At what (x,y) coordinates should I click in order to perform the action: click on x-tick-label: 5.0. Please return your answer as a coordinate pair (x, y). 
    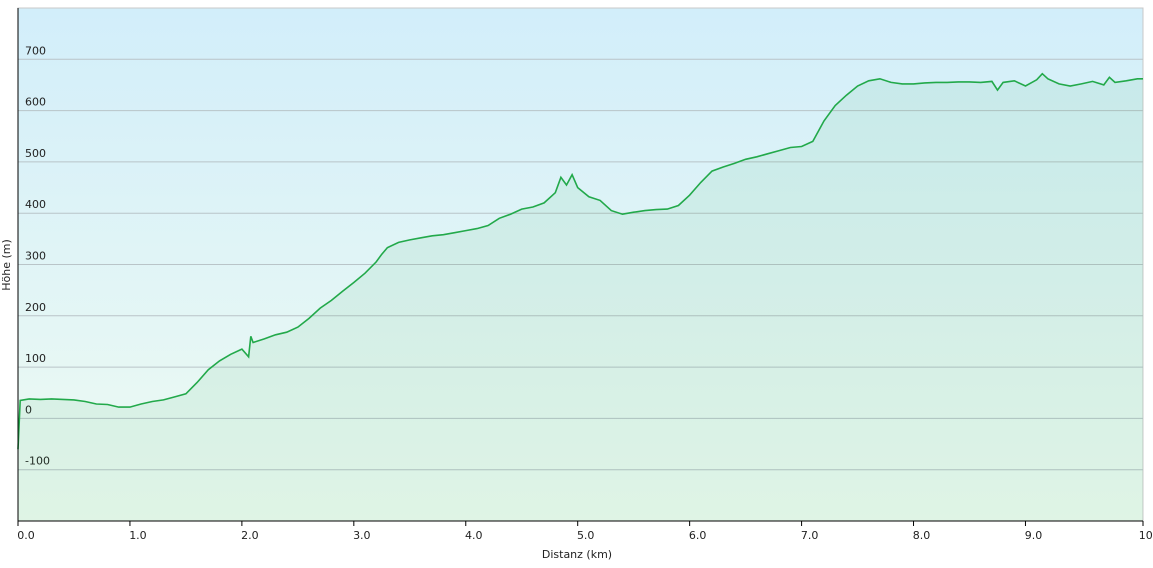
    Looking at the image, I should click on (586, 535).